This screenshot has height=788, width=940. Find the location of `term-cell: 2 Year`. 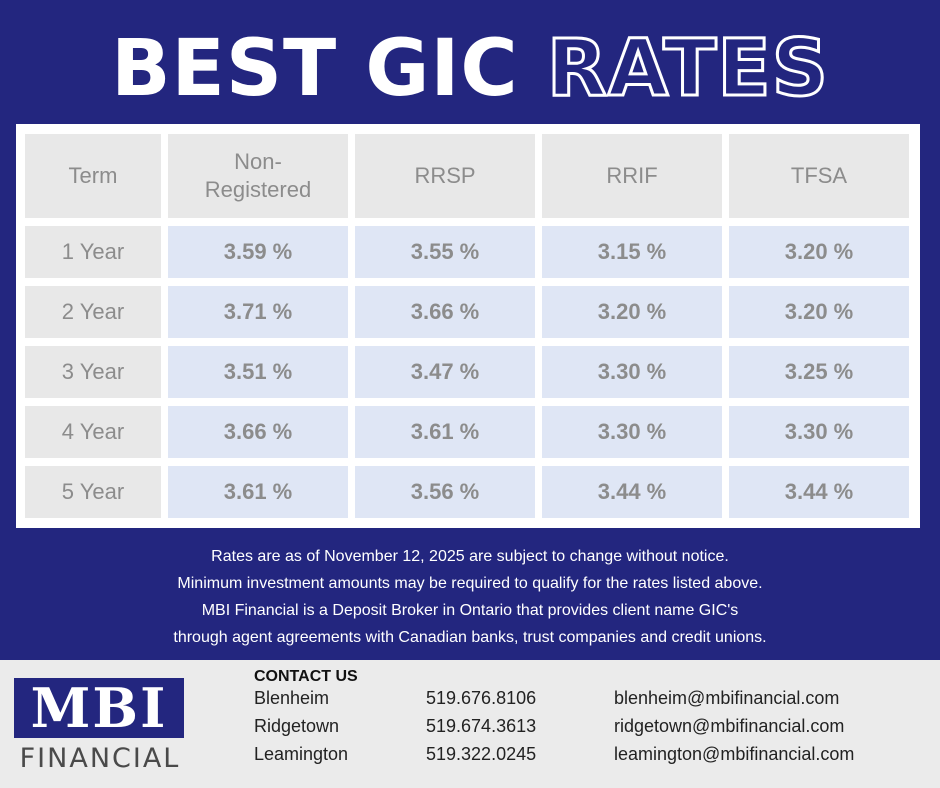

term-cell: 2 Year is located at coordinates (93, 312).